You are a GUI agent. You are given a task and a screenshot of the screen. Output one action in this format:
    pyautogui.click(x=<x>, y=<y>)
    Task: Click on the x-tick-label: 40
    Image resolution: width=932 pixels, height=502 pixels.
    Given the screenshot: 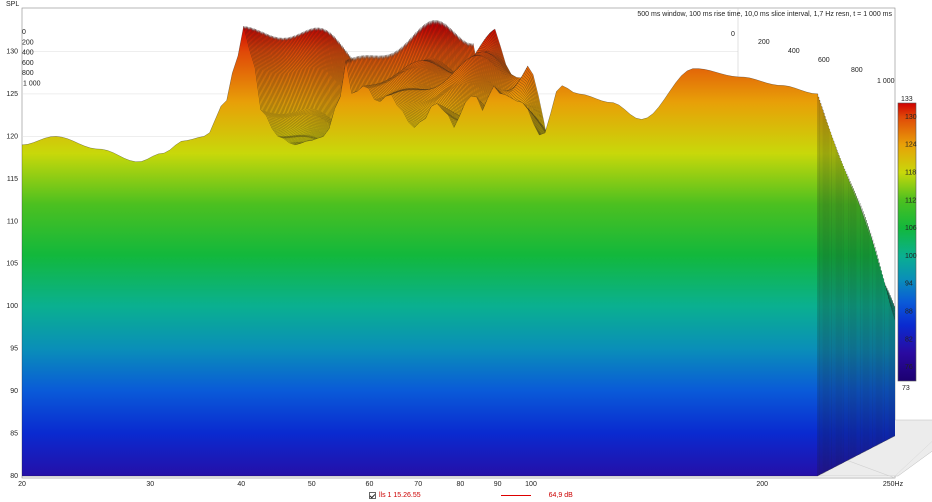 What is the action you would take?
    pyautogui.click(x=241, y=484)
    